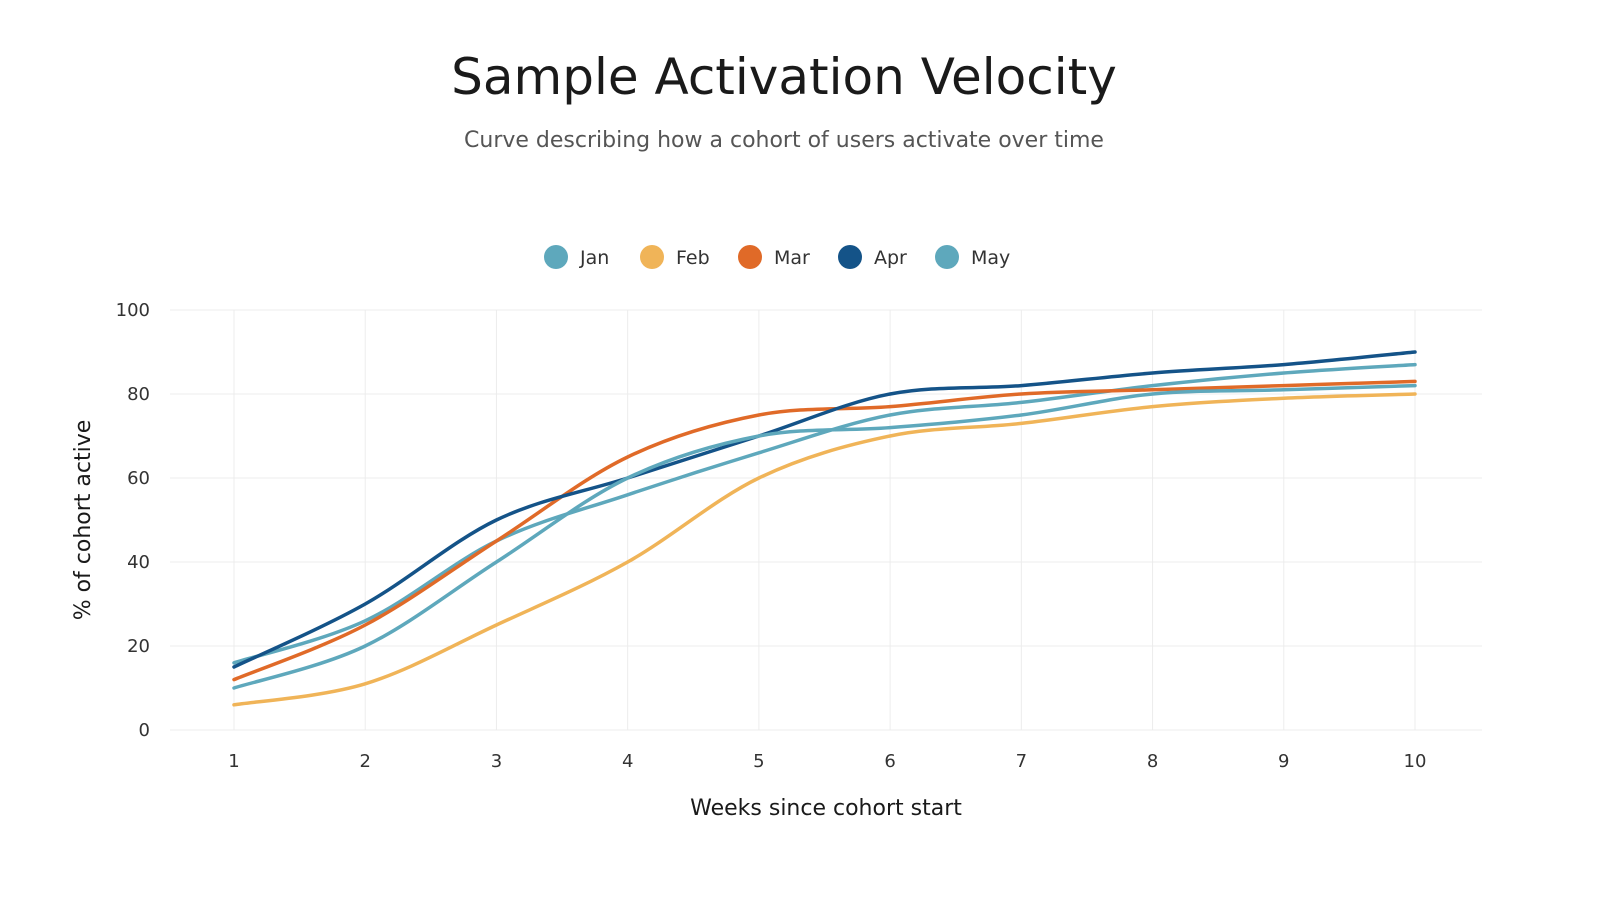 This screenshot has height=900, width=1600. What do you see at coordinates (133, 310) in the screenshot?
I see `y-tick-label: 100` at bounding box center [133, 310].